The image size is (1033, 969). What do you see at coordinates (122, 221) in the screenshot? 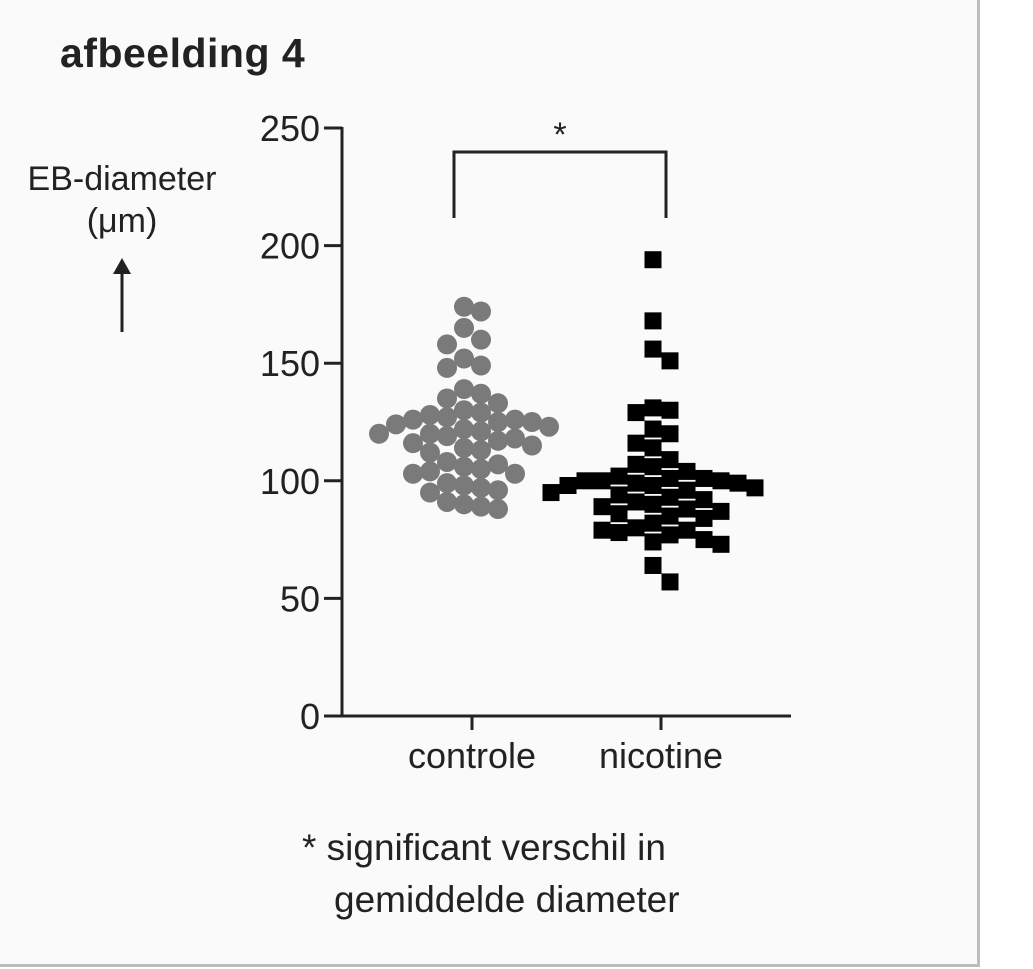
I see `y-axis-label-line2: (μm)` at bounding box center [122, 221].